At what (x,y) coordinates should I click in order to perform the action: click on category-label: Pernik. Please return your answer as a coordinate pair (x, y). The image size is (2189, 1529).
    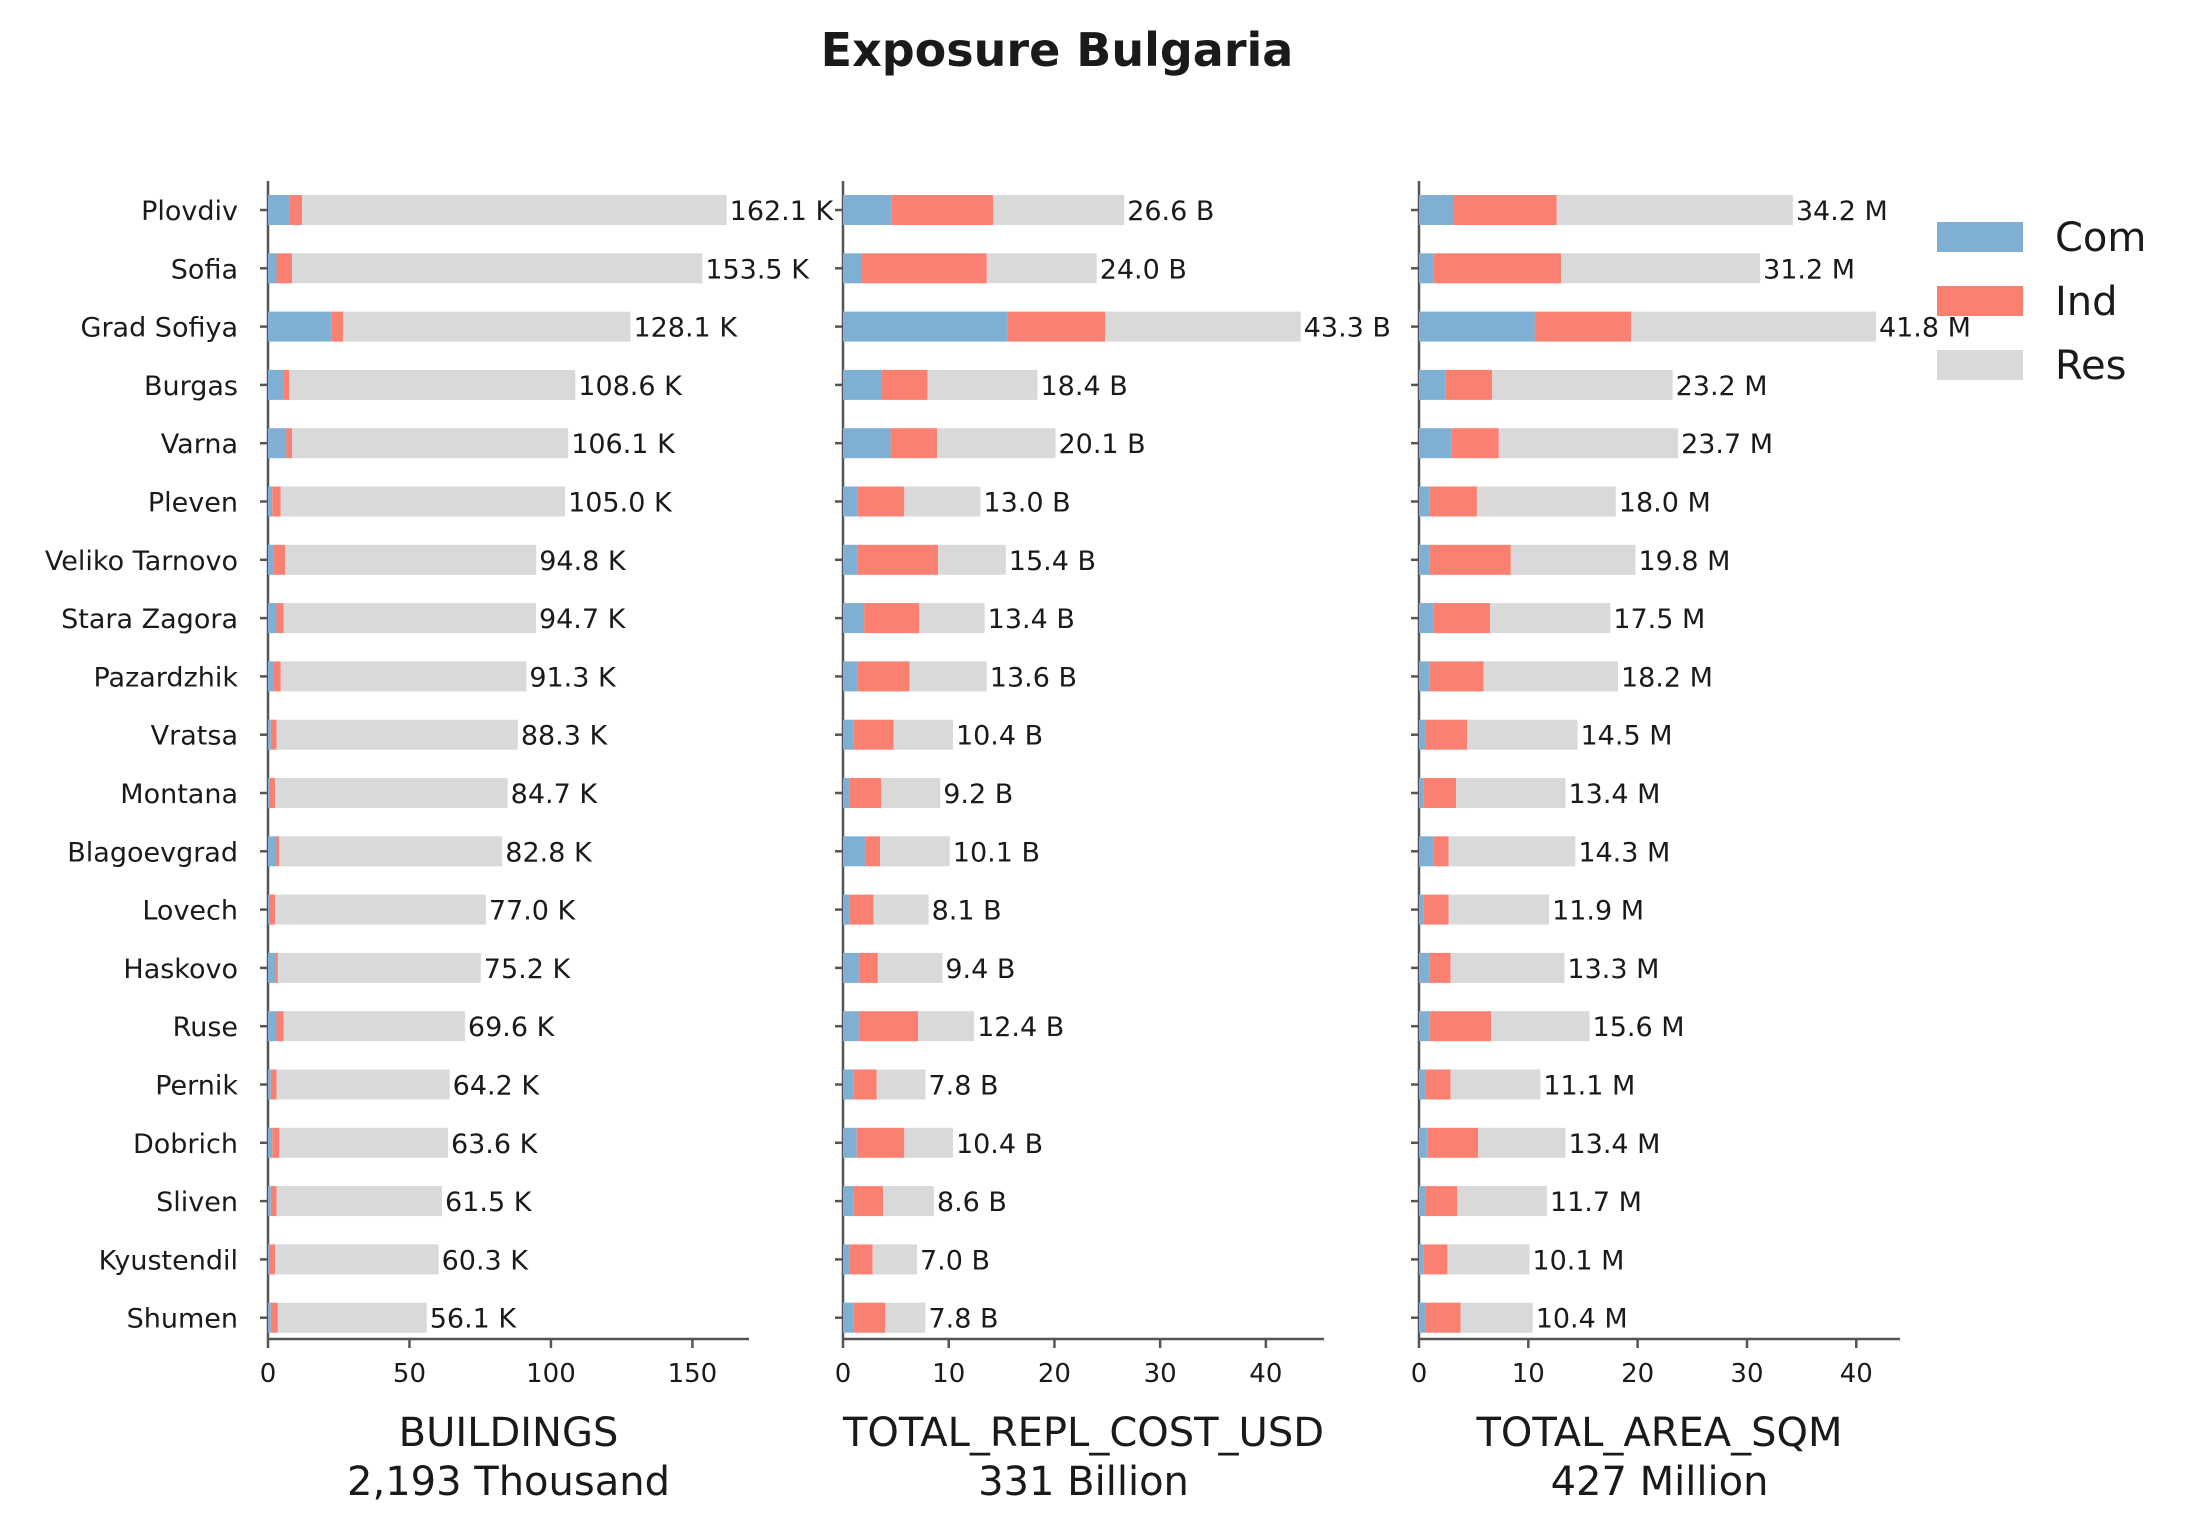
    Looking at the image, I should click on (196, 1086).